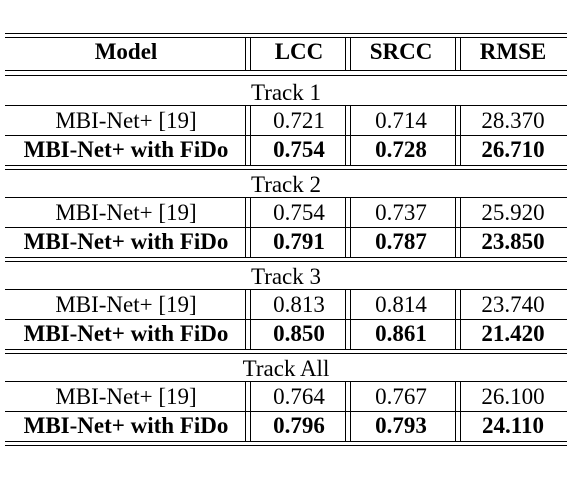 The image size is (572, 478). What do you see at coordinates (299, 396) in the screenshot?
I see `row-lcc: 0.764` at bounding box center [299, 396].